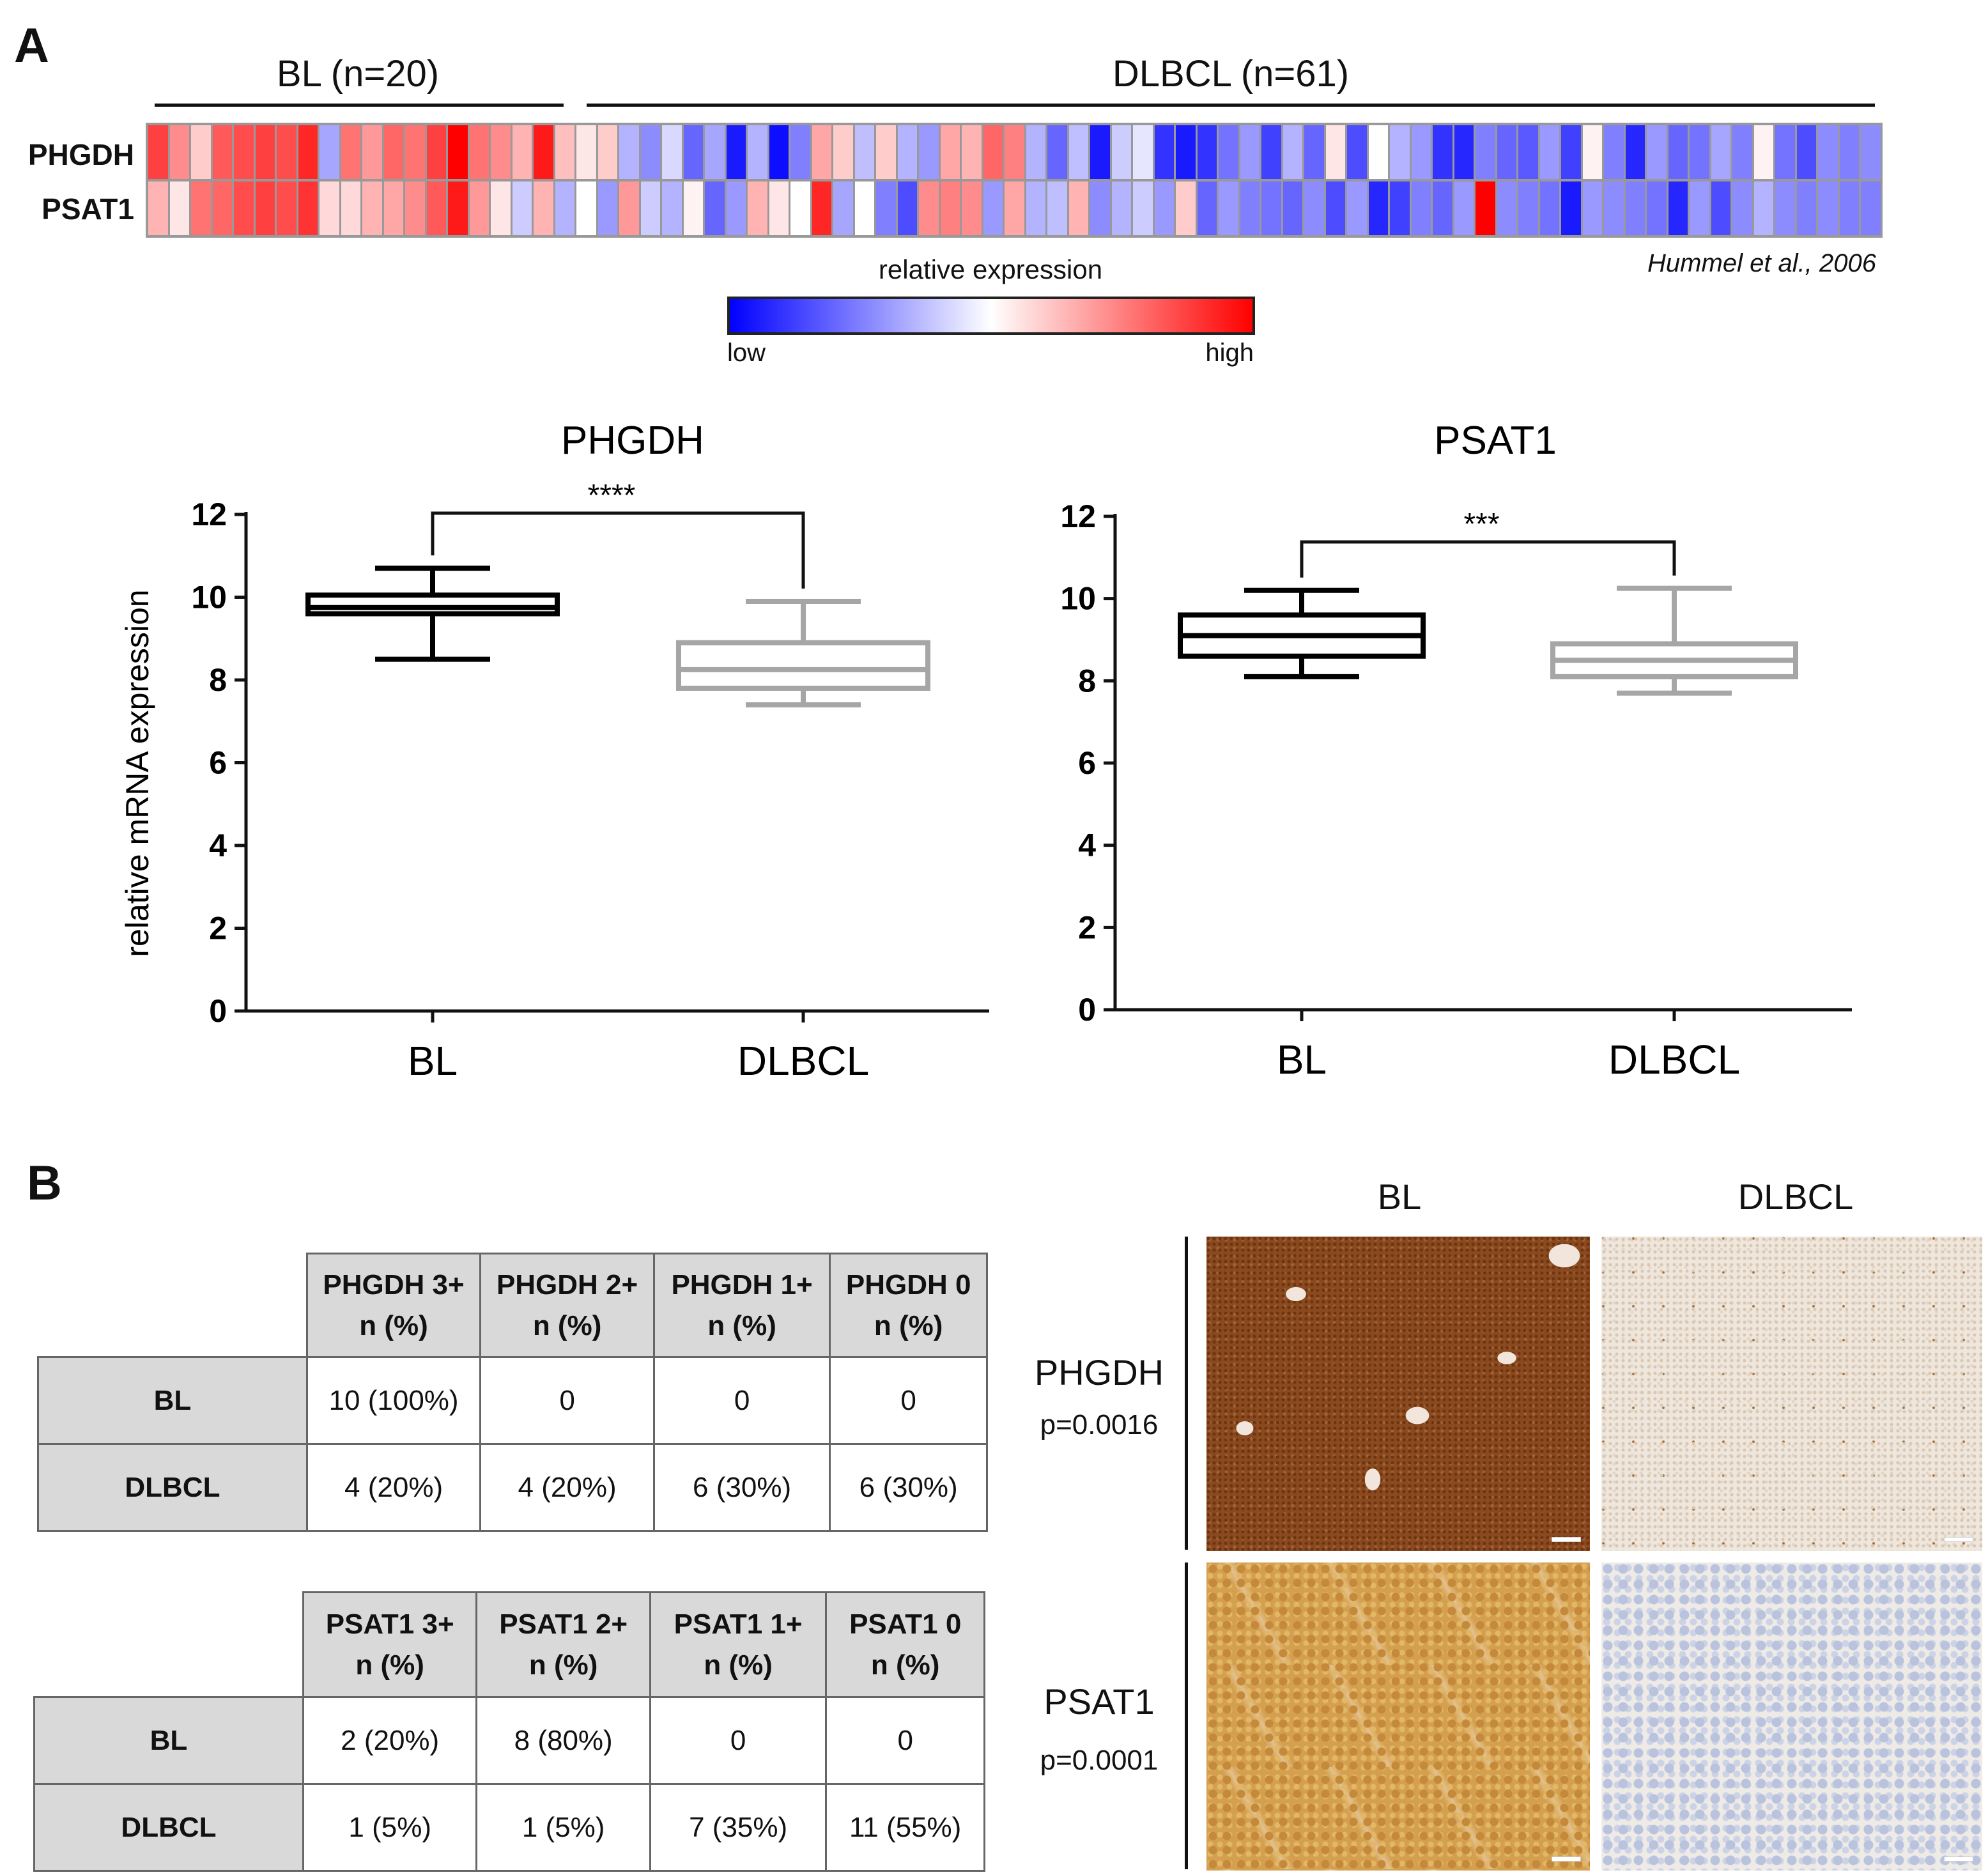  What do you see at coordinates (563, 1740) in the screenshot?
I see `table-cell: 8 (80%)` at bounding box center [563, 1740].